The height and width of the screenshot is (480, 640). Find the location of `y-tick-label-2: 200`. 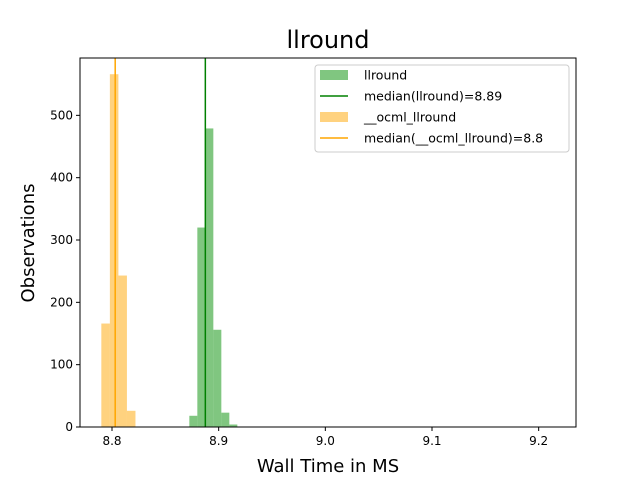

y-tick-label-2: 200 is located at coordinates (61, 302).